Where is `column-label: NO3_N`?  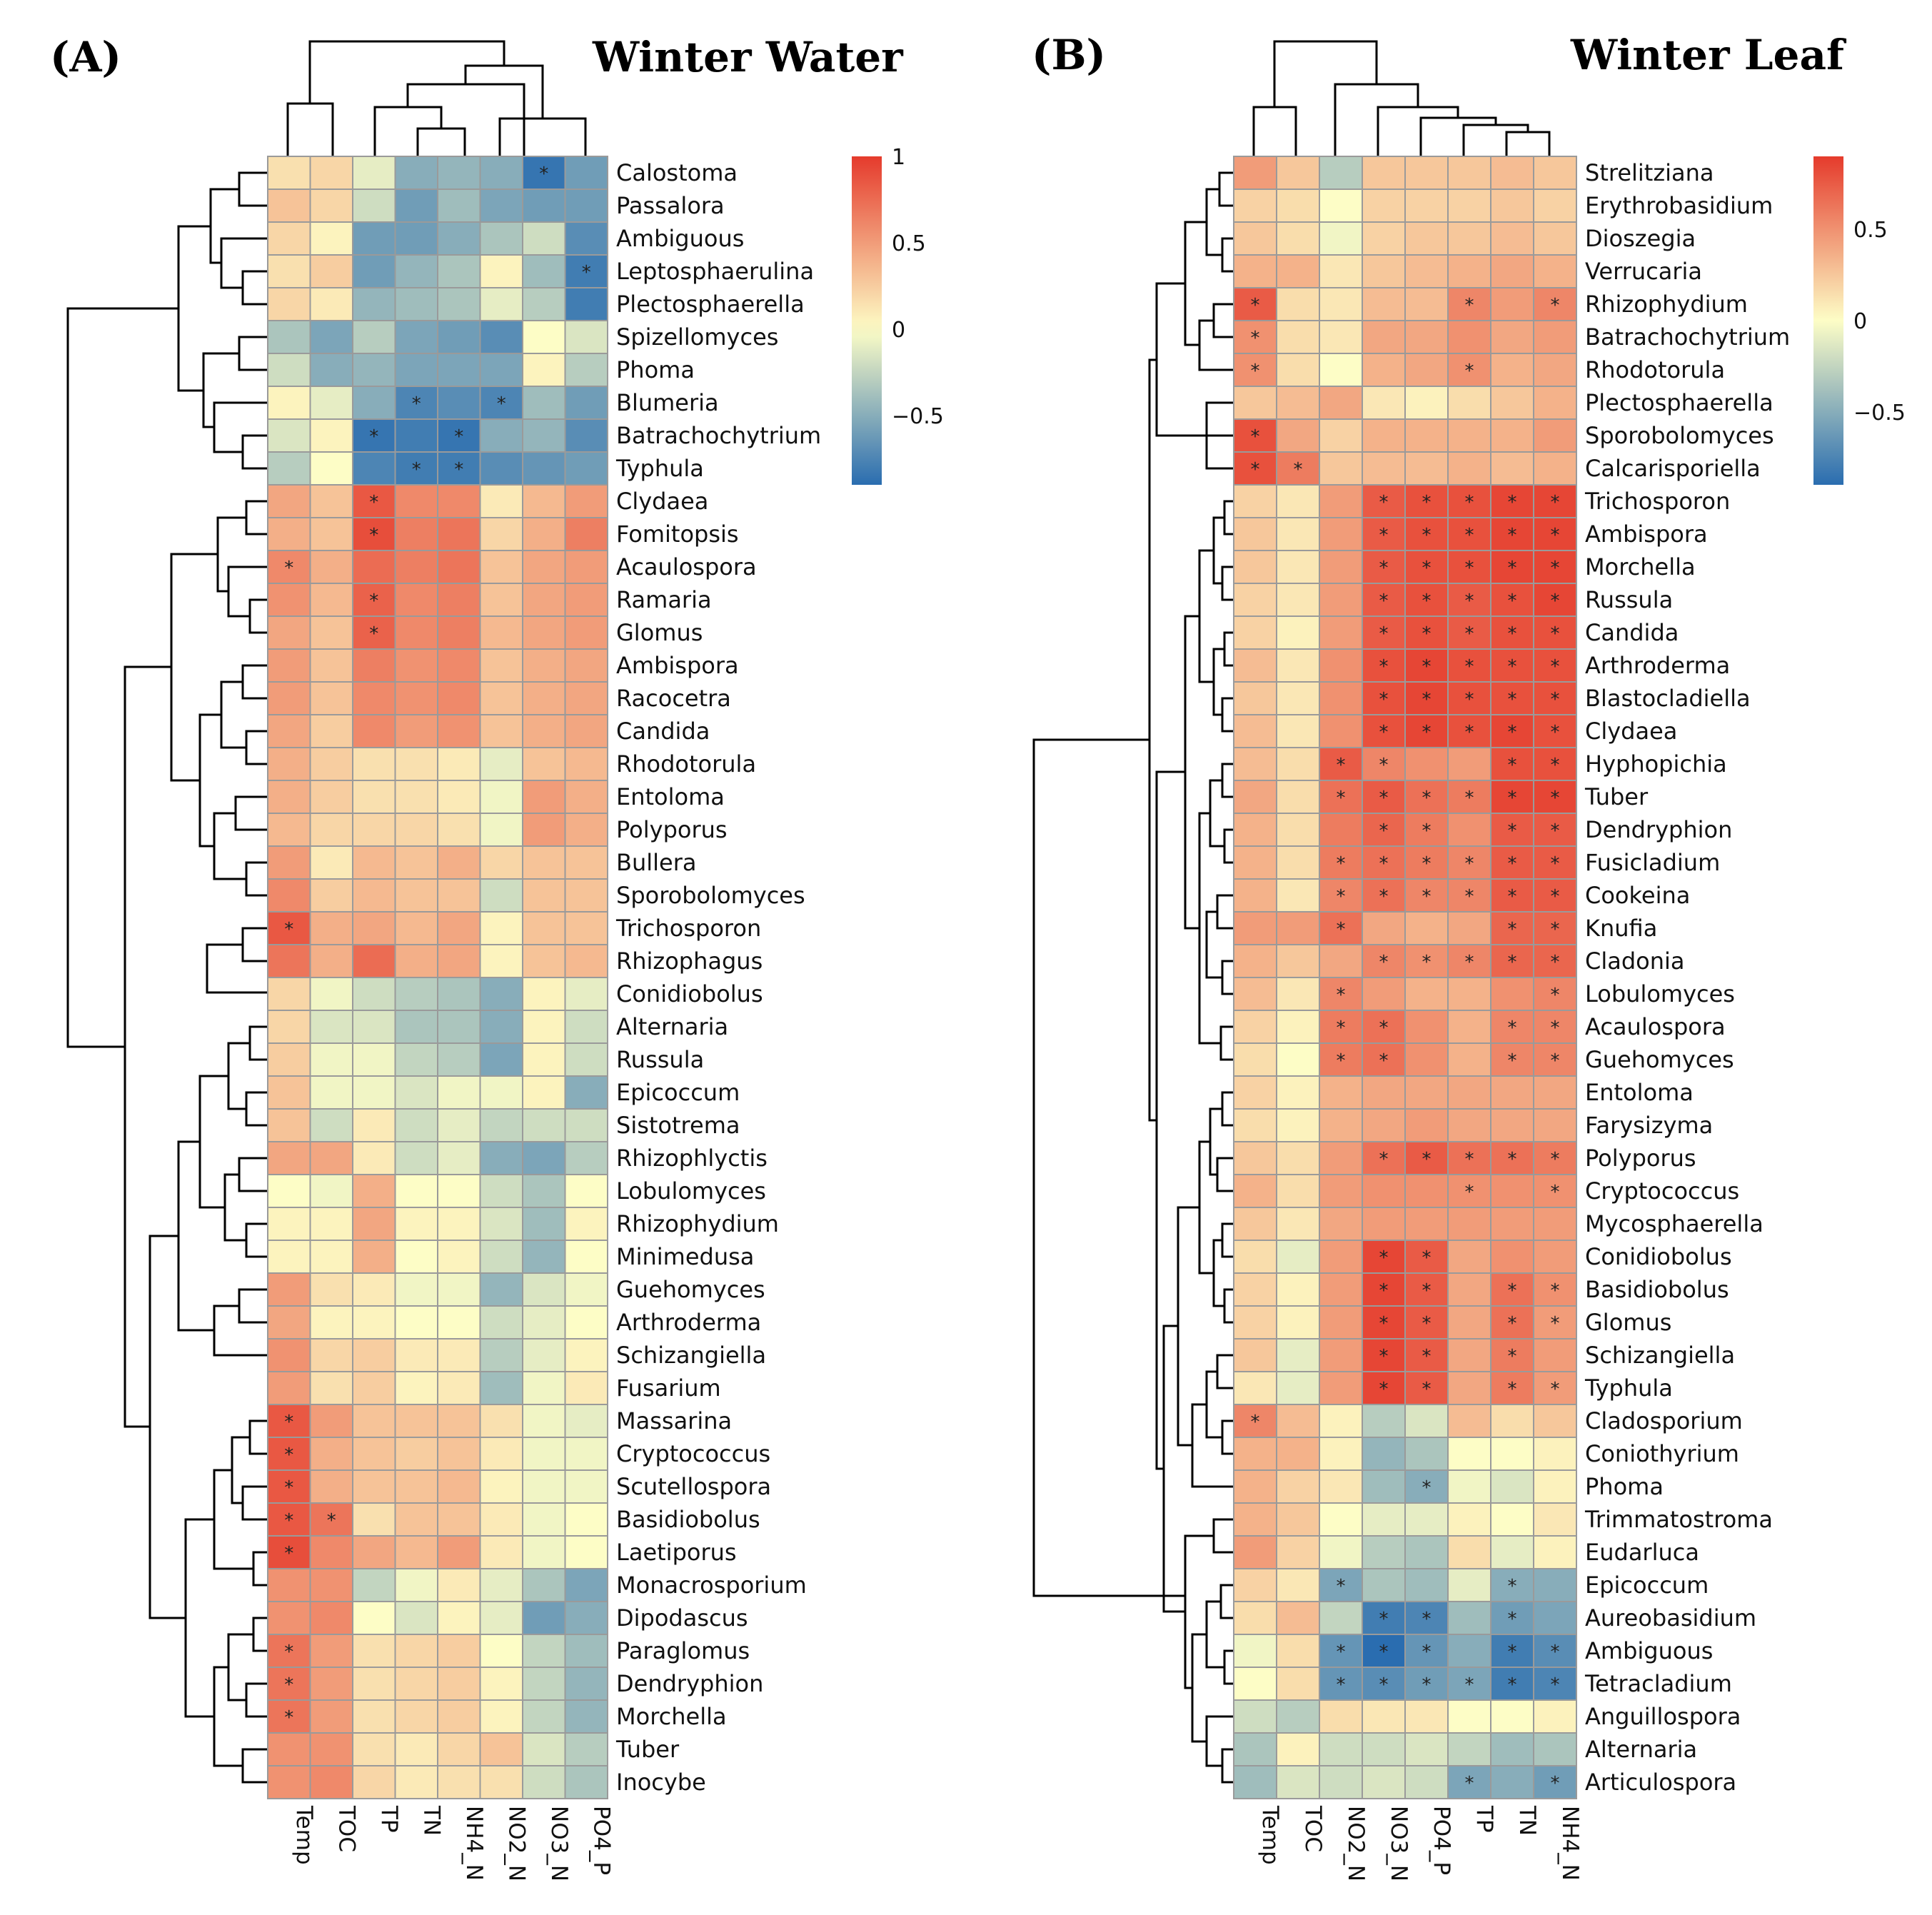
column-label: NO3_N is located at coordinates (559, 1843).